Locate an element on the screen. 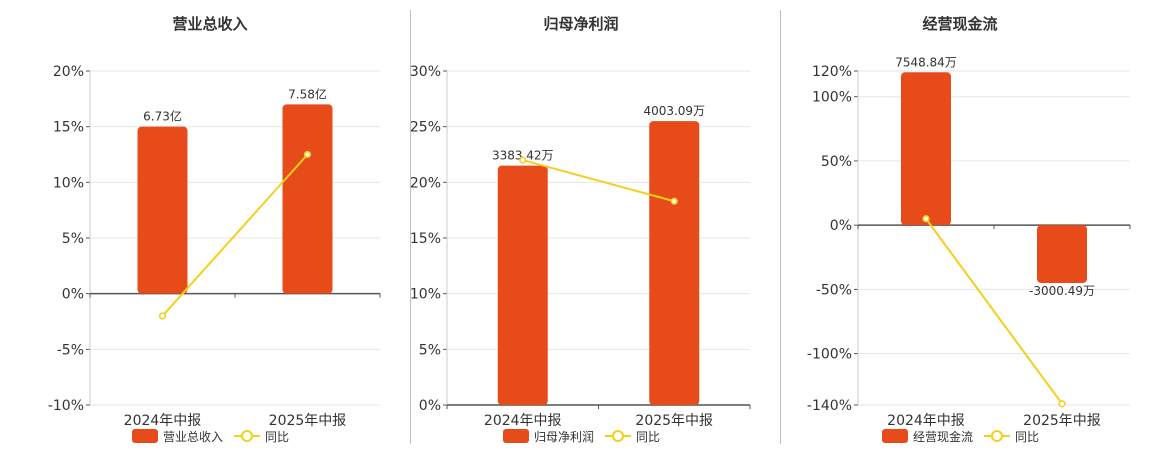  y-tick-label: 50% is located at coordinates (836, 162).